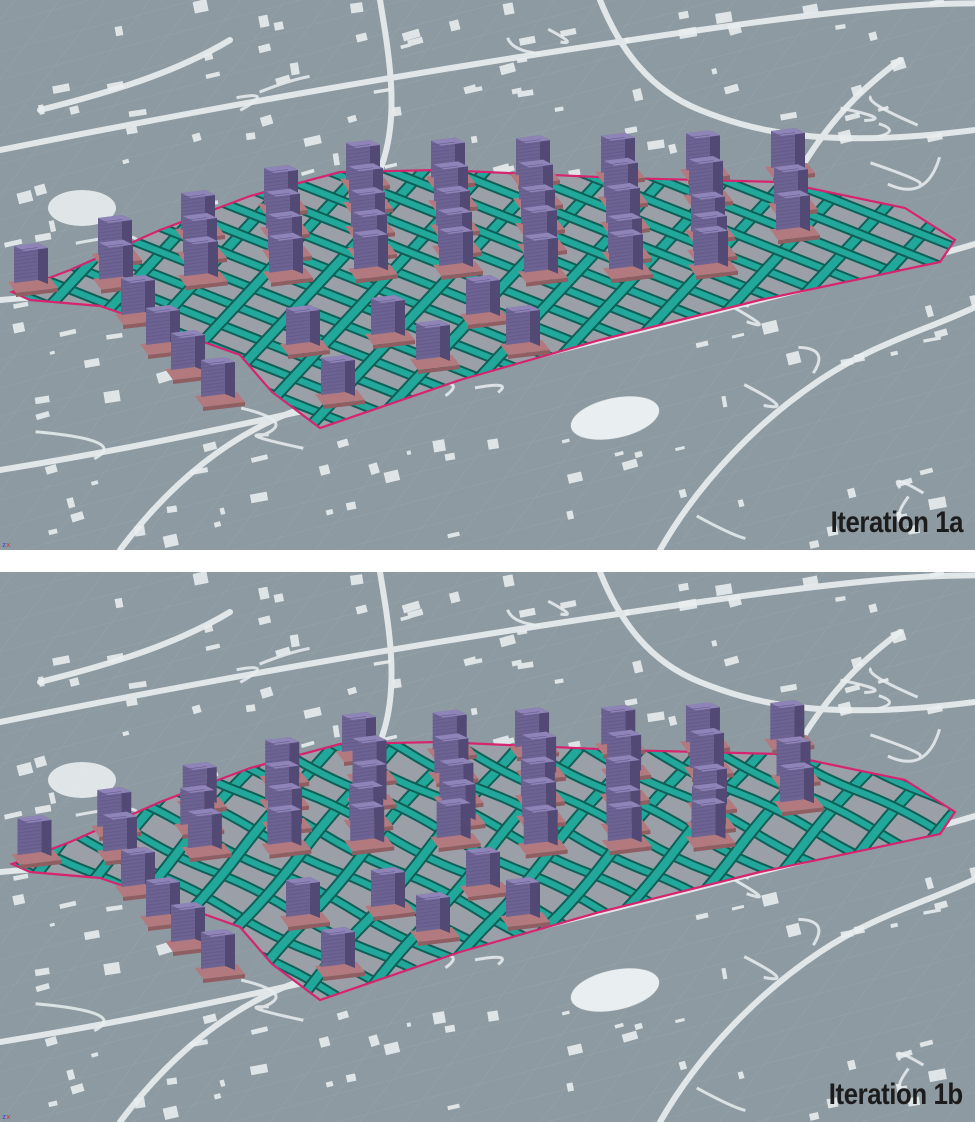  What do you see at coordinates (718, 176) in the screenshot?
I see `tower-side` at bounding box center [718, 176].